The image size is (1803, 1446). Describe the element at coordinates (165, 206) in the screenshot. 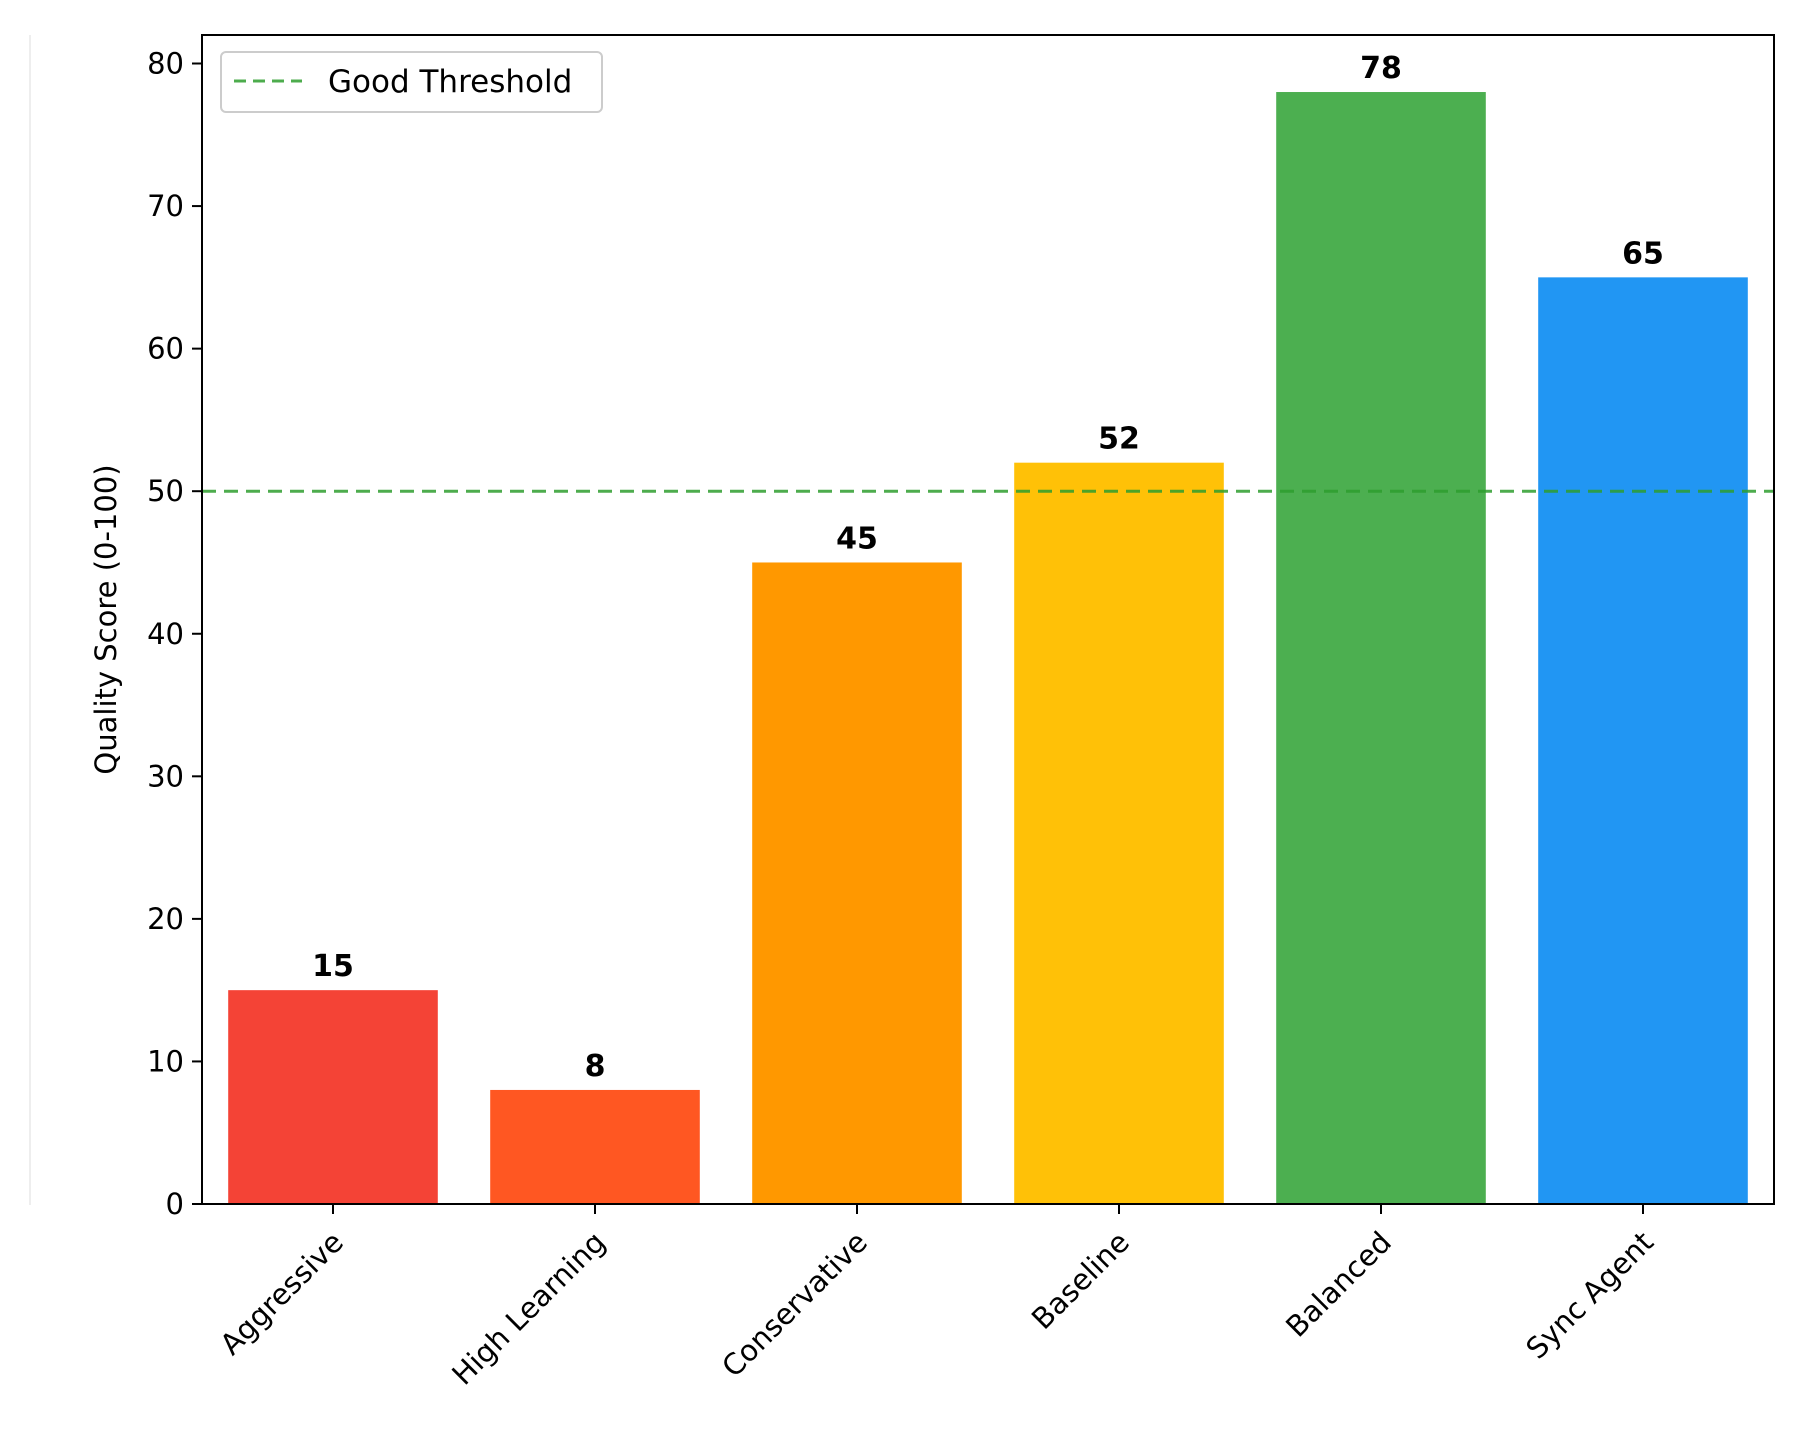

I see `y-tick-label-70: 70` at that location.